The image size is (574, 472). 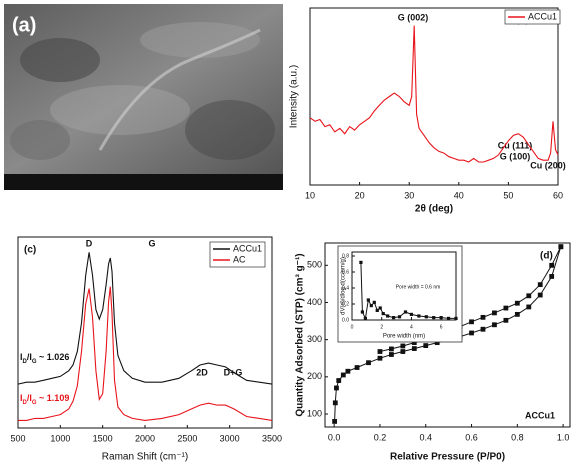 What do you see at coordinates (314, 302) in the screenshot?
I see `y-tick-label: 400` at bounding box center [314, 302].